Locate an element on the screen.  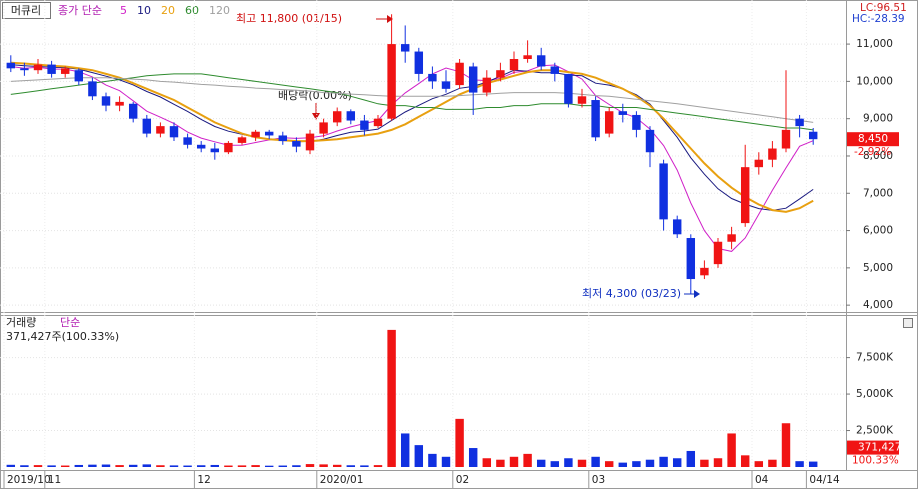
lc-label: LC:96.51 is located at coordinates (883, 8).